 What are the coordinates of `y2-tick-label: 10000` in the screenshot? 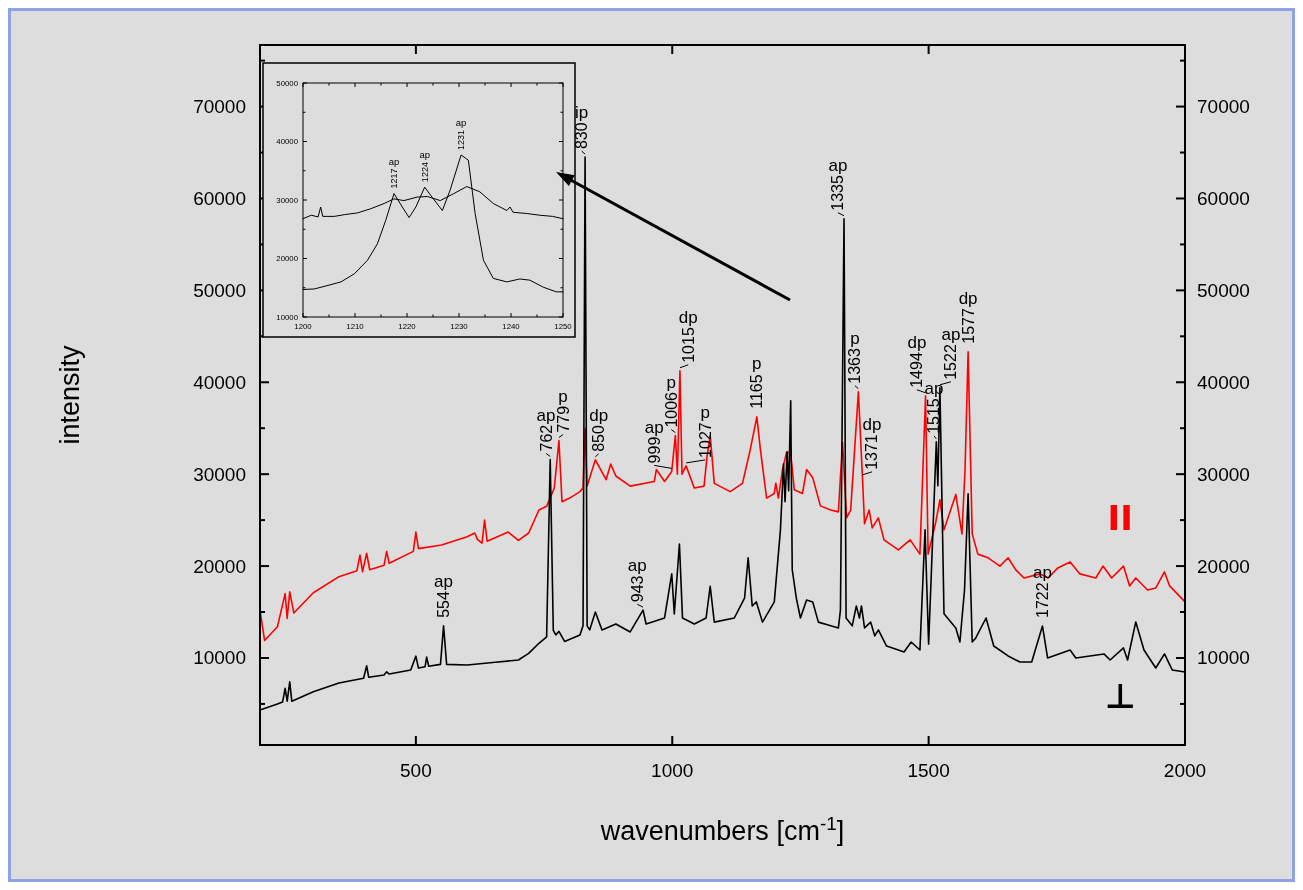 It's located at (1223, 658).